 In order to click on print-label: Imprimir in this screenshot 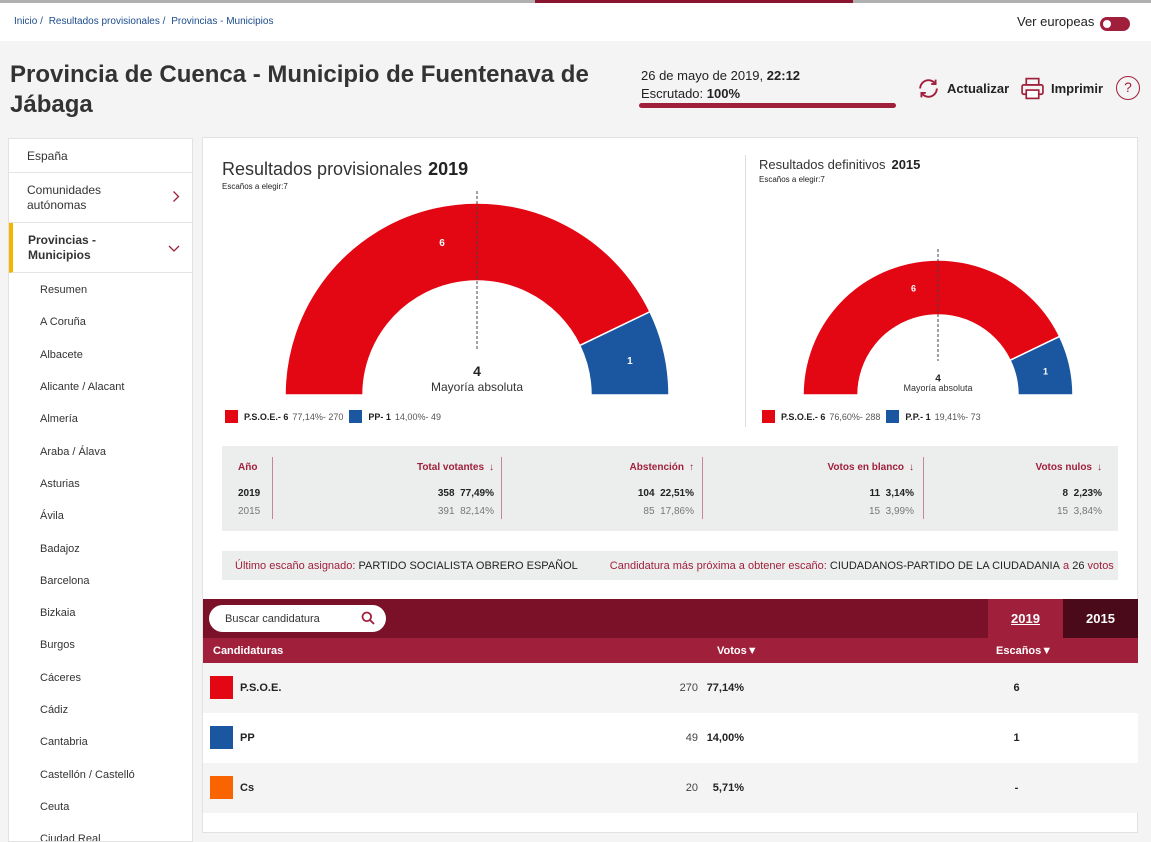, I will do `click(1077, 88)`.